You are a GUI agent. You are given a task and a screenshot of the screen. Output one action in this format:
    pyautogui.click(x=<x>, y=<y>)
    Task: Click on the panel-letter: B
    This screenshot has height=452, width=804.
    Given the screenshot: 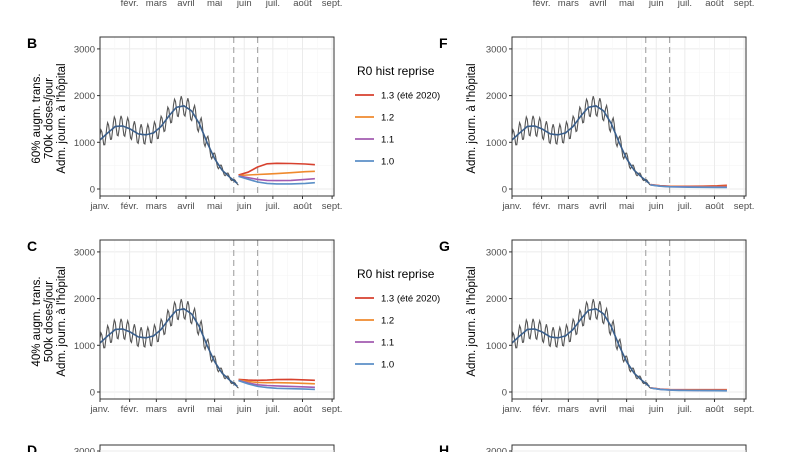 What is the action you would take?
    pyautogui.click(x=32, y=43)
    